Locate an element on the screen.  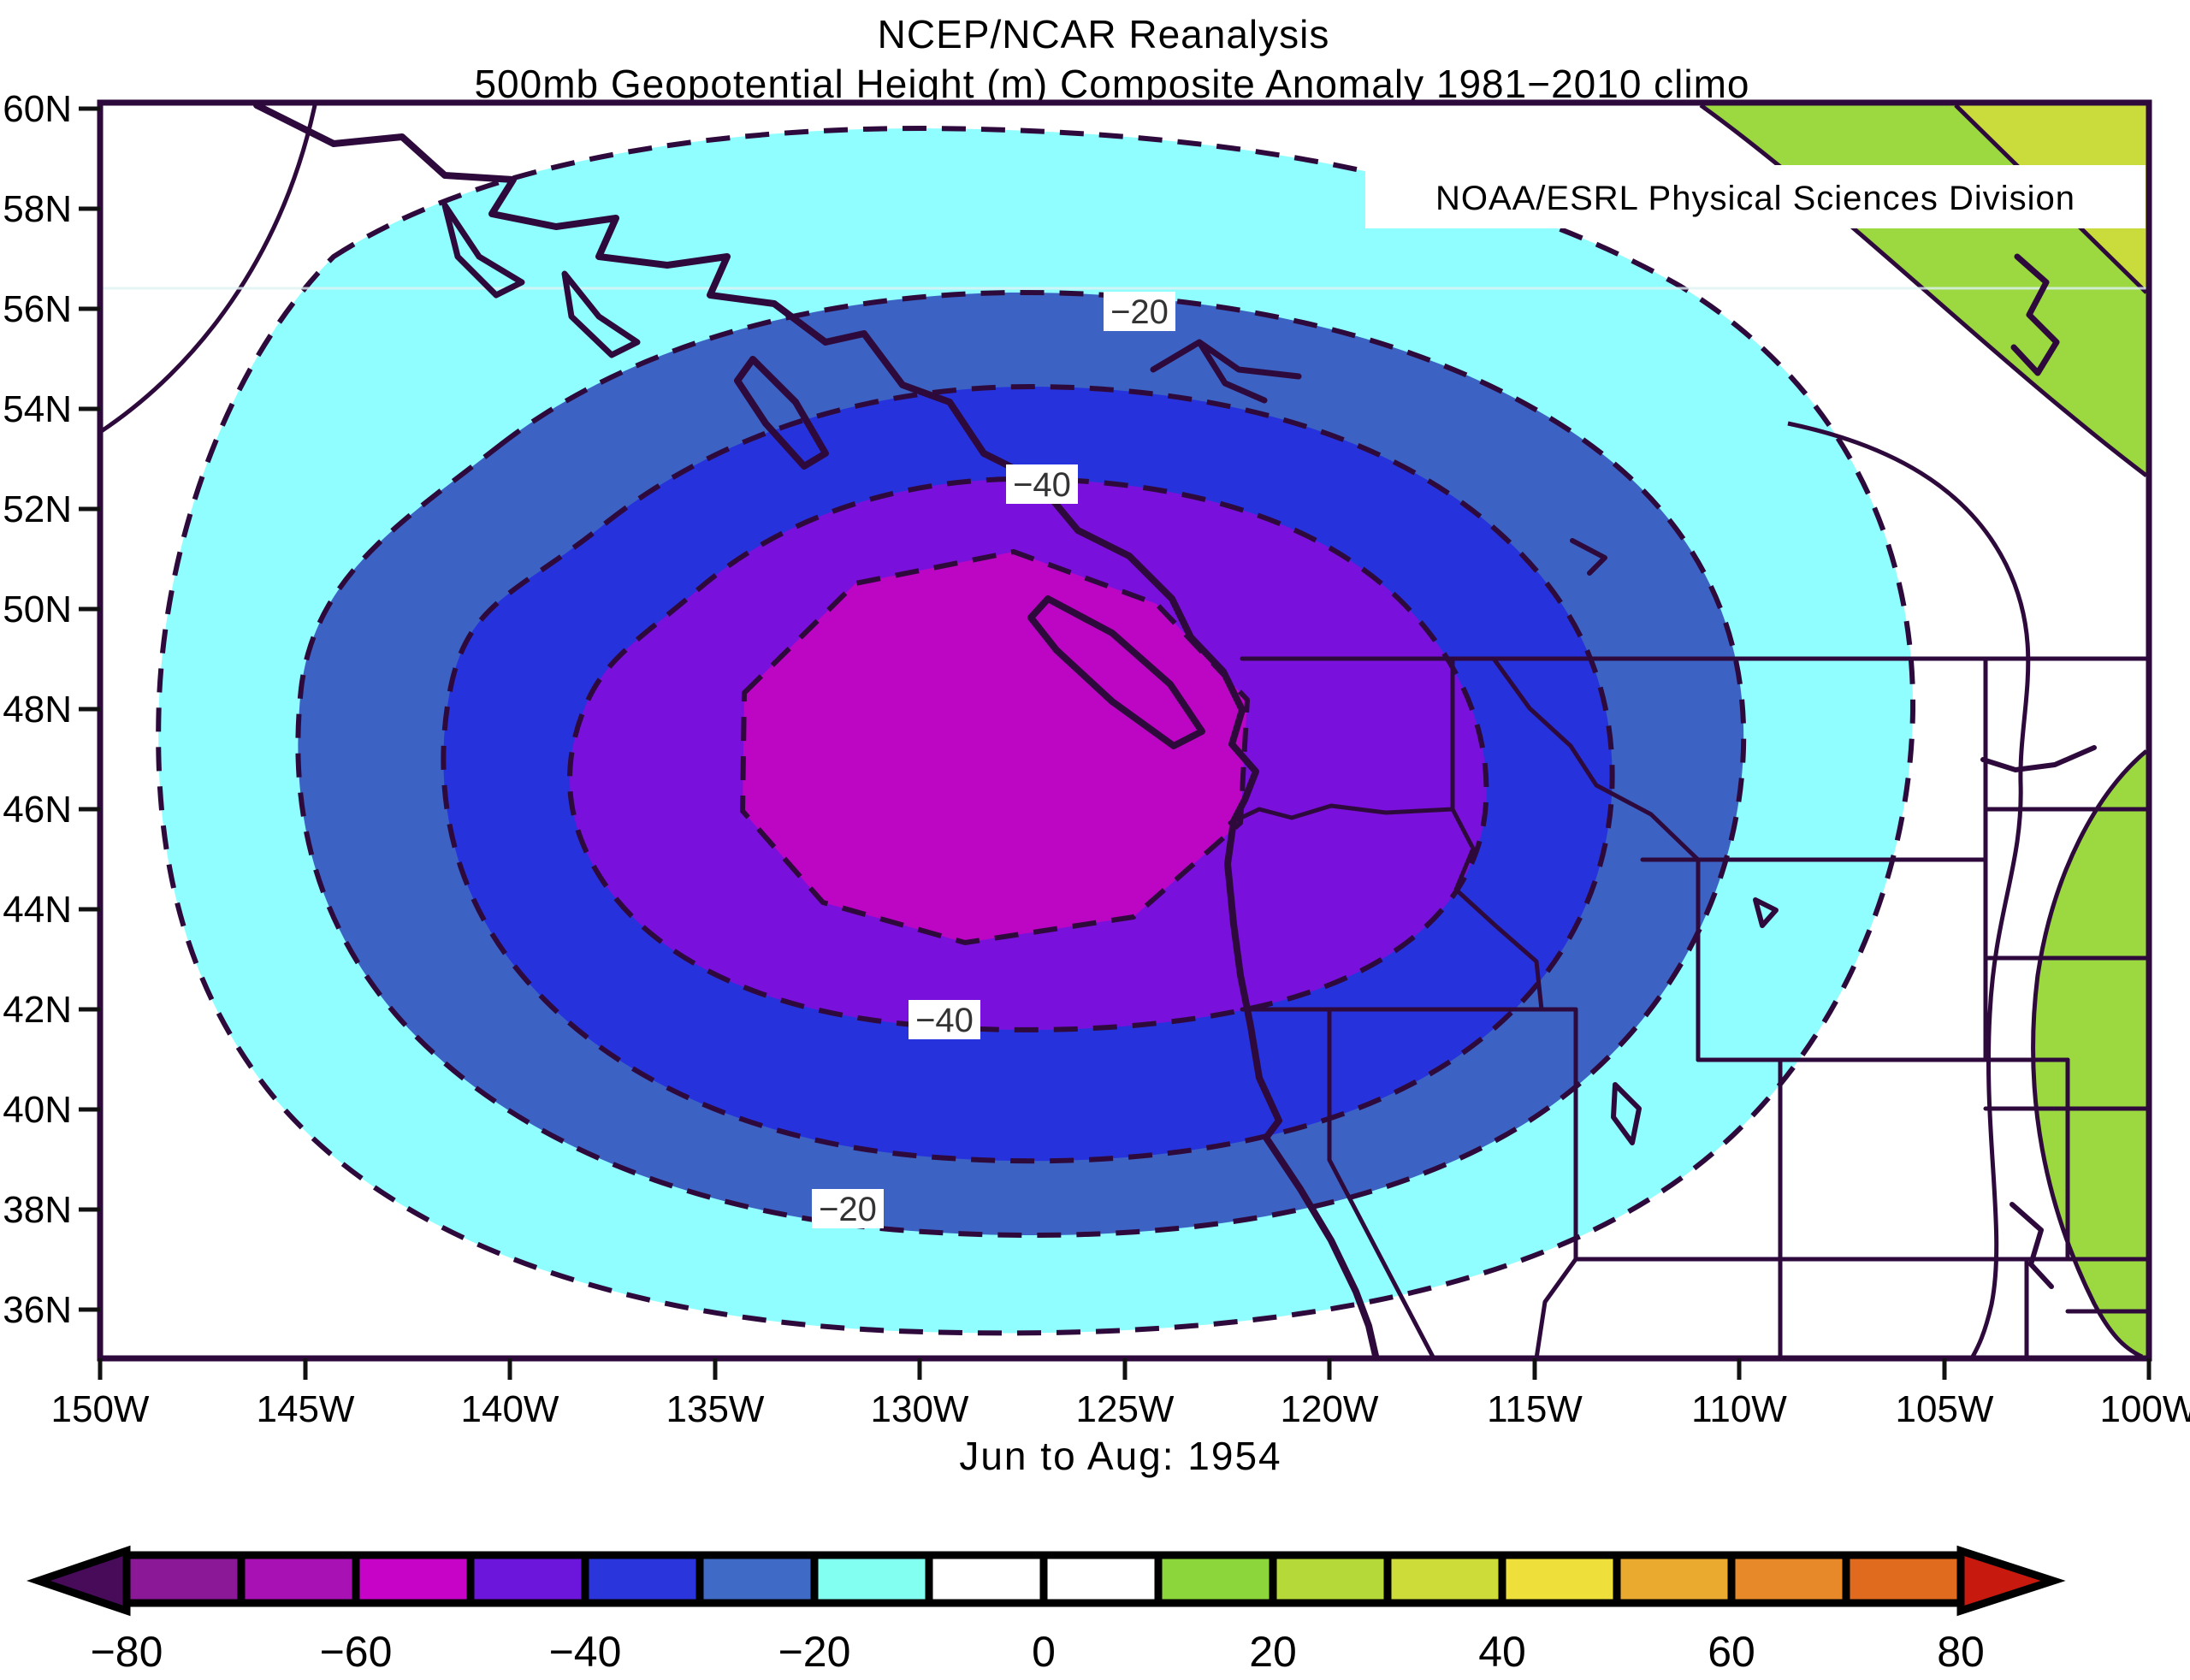
lon-tick-label: 130W is located at coordinates (920, 1409).